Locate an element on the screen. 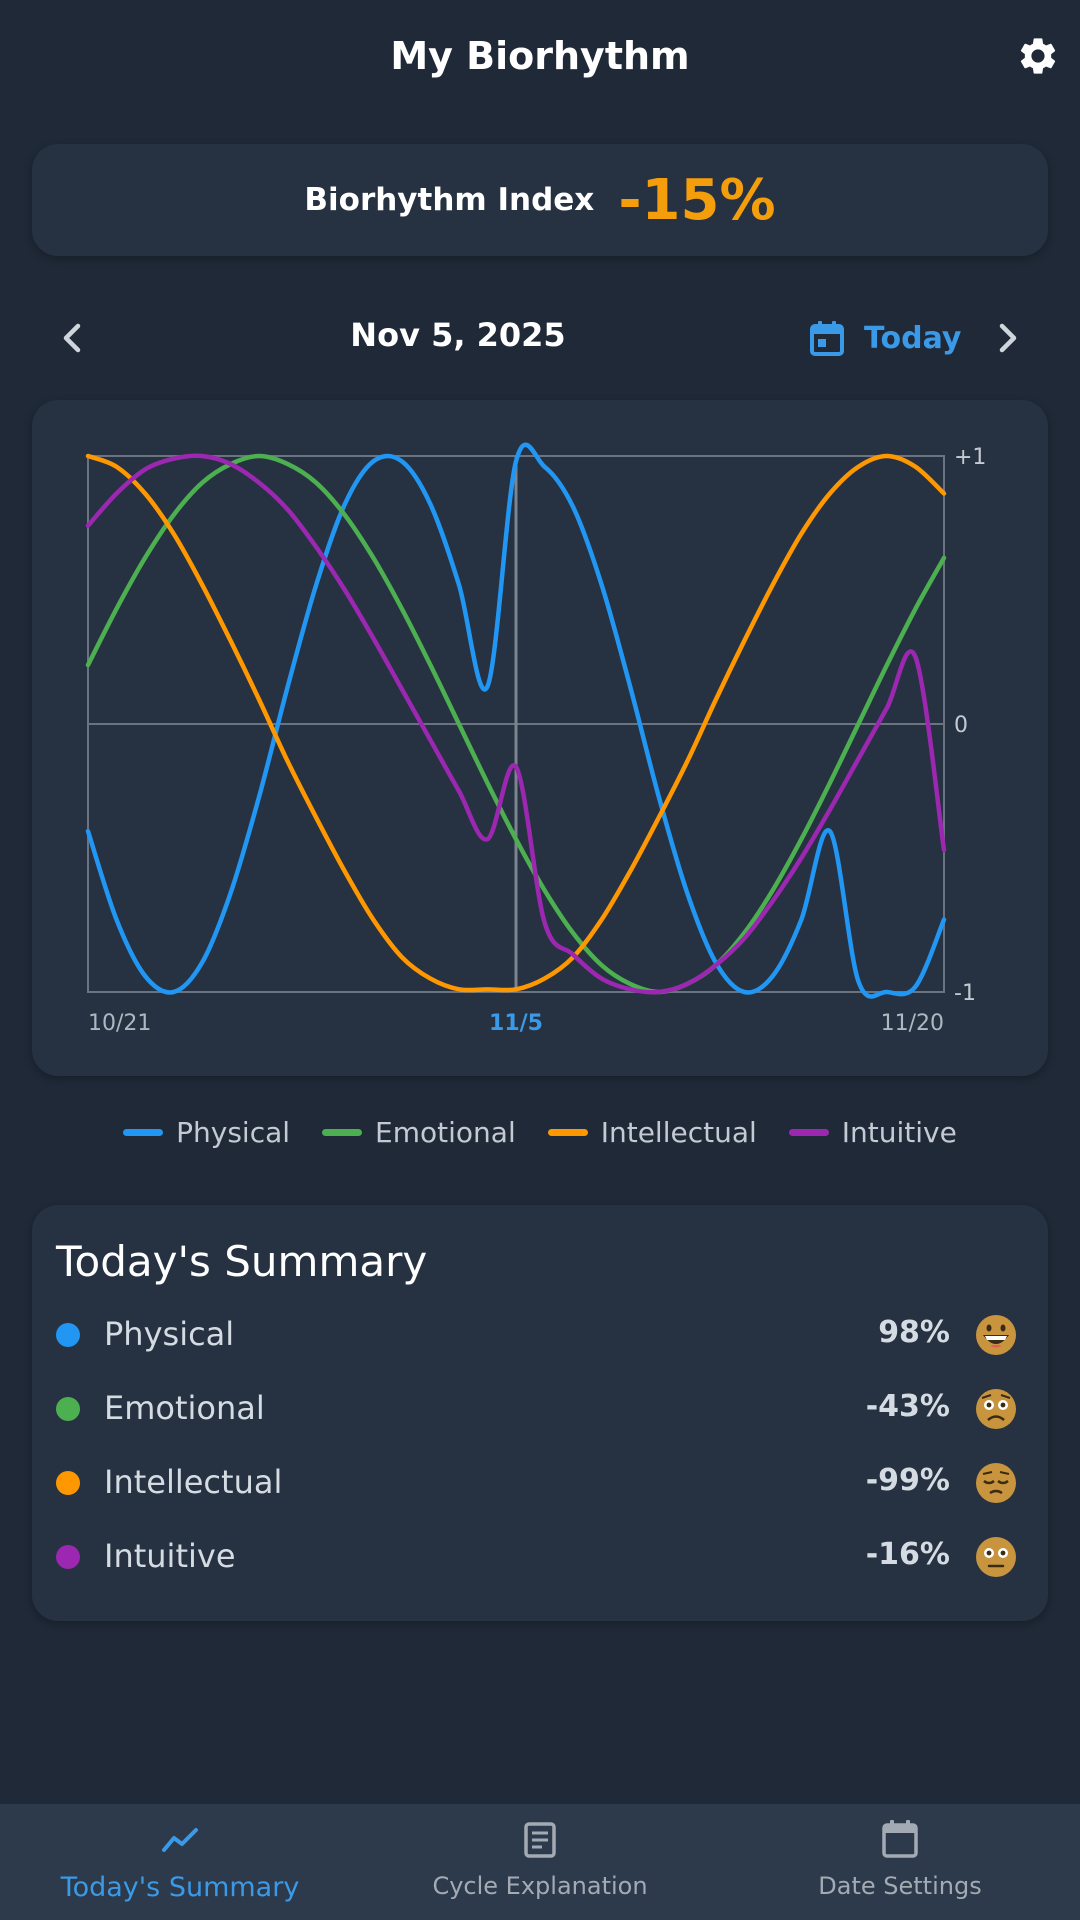  legend-item-intuitive: Intuitive is located at coordinates (872, 1132).